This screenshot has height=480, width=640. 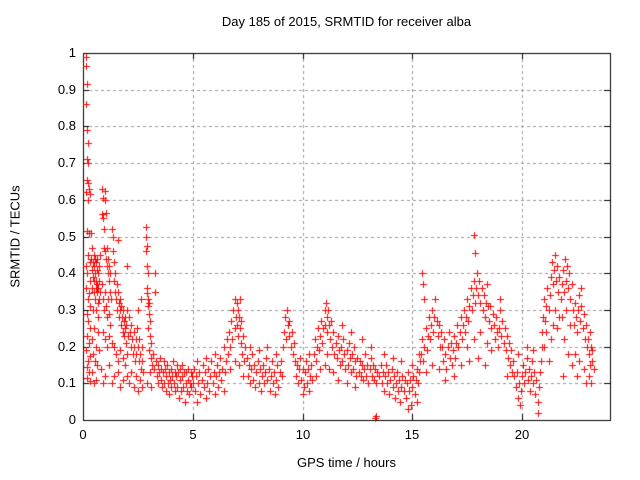 What do you see at coordinates (66, 236) in the screenshot?
I see `y-tick-label: 0.5` at bounding box center [66, 236].